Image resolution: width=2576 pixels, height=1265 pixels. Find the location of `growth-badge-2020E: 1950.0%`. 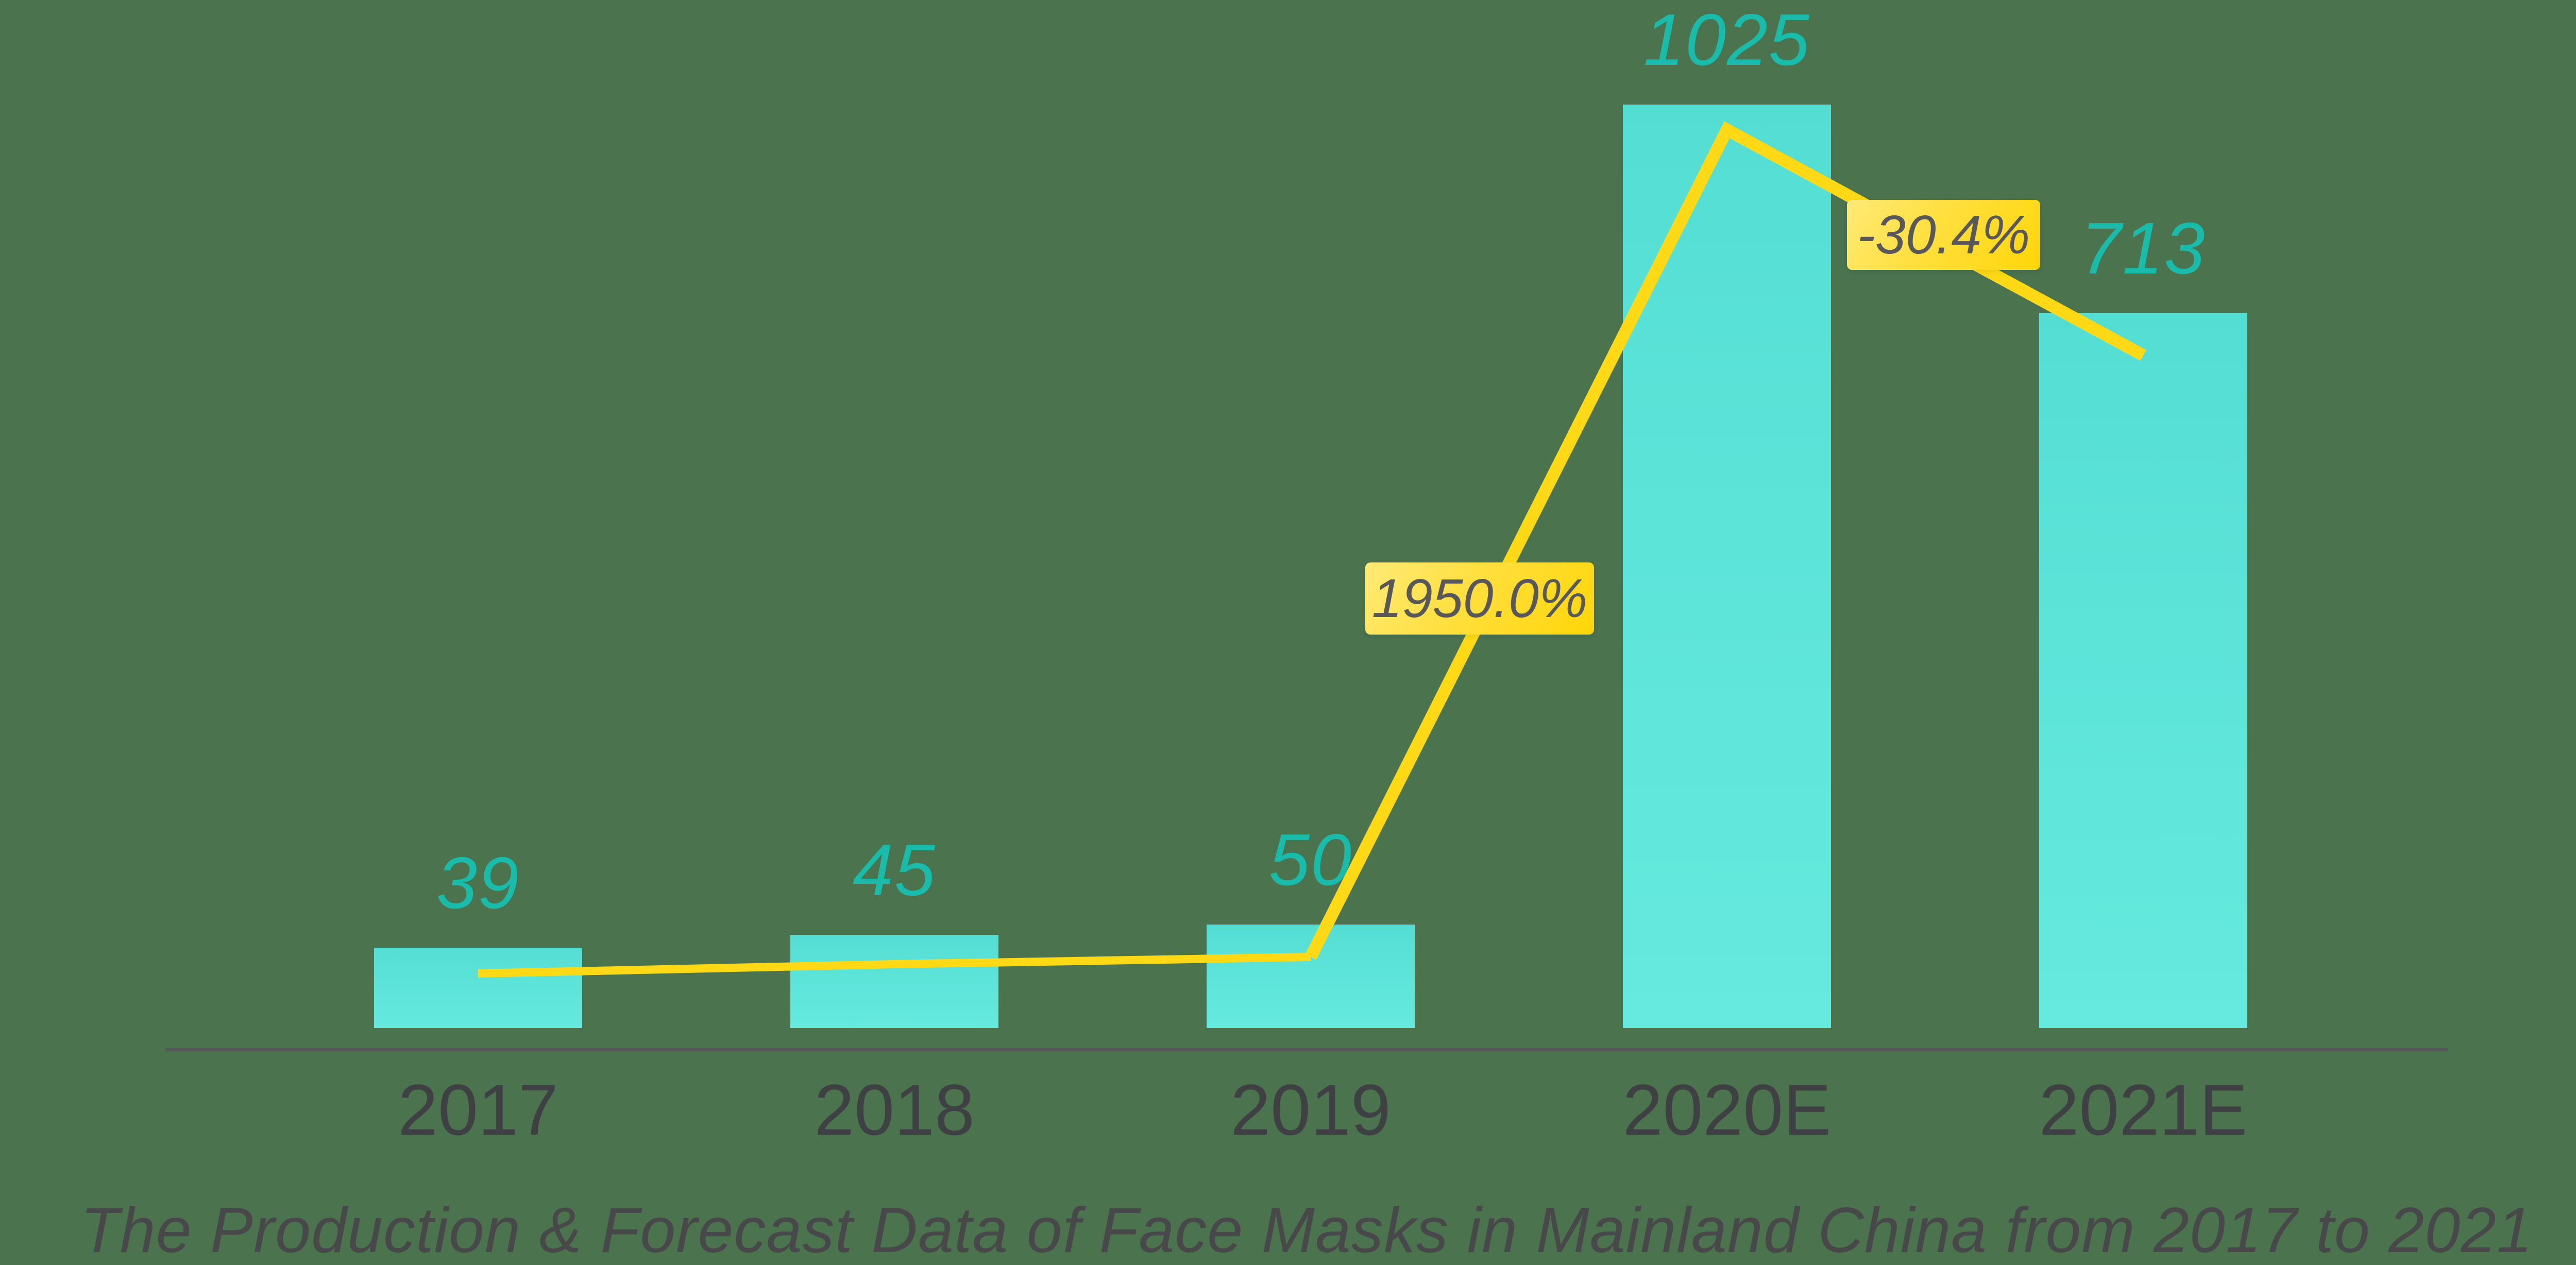

growth-badge-2020E: 1950.0% is located at coordinates (1479, 598).